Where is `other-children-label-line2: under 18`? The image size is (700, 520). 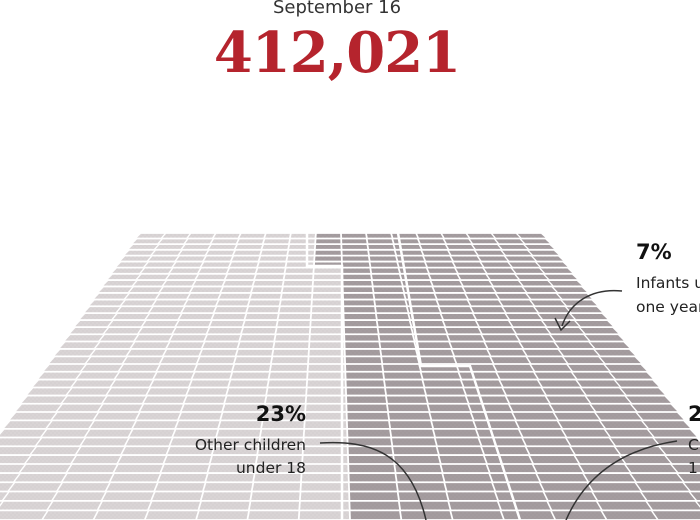 other-children-label-line2: under 18 is located at coordinates (270, 468).